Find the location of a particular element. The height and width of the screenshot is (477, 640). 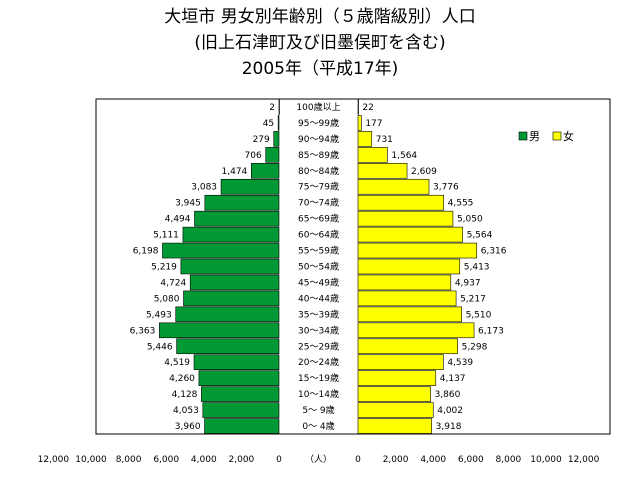

male-value-label: 4,128 is located at coordinates (185, 395).